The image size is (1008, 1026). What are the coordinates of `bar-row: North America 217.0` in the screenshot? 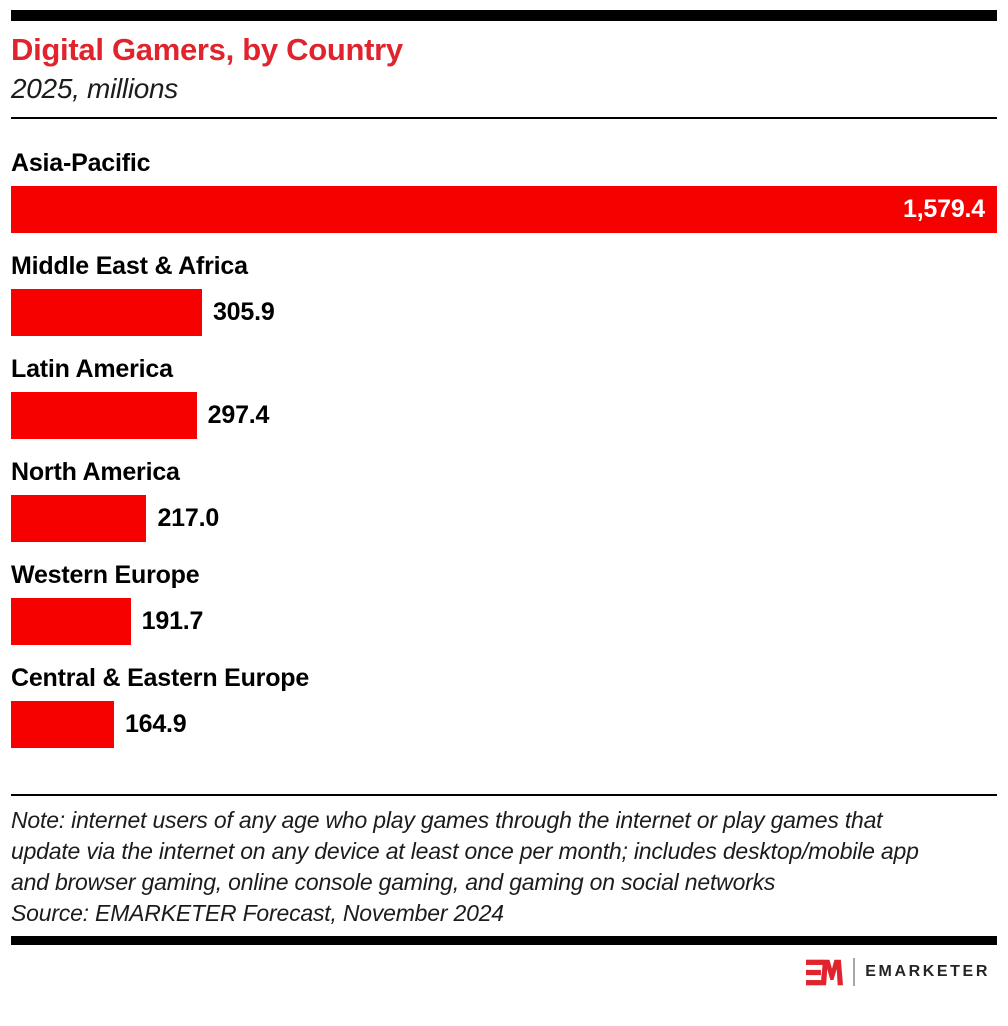 It's located at (504, 500).